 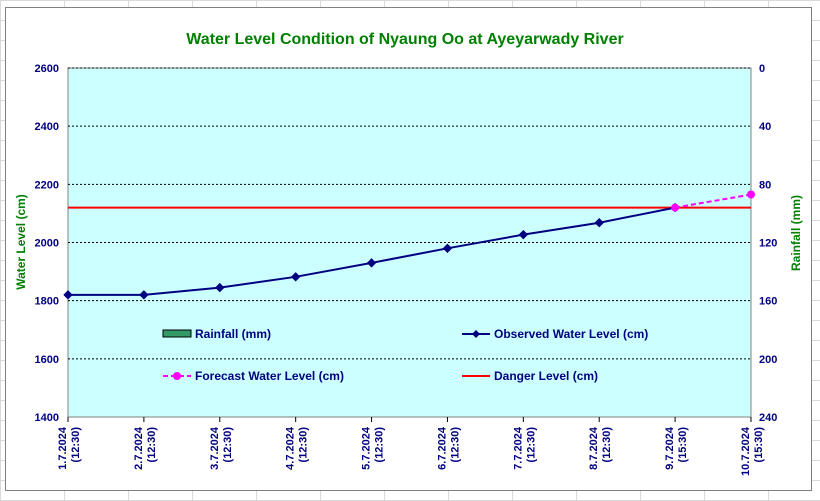 I want to click on right-tick-label: 80, so click(x=765, y=185).